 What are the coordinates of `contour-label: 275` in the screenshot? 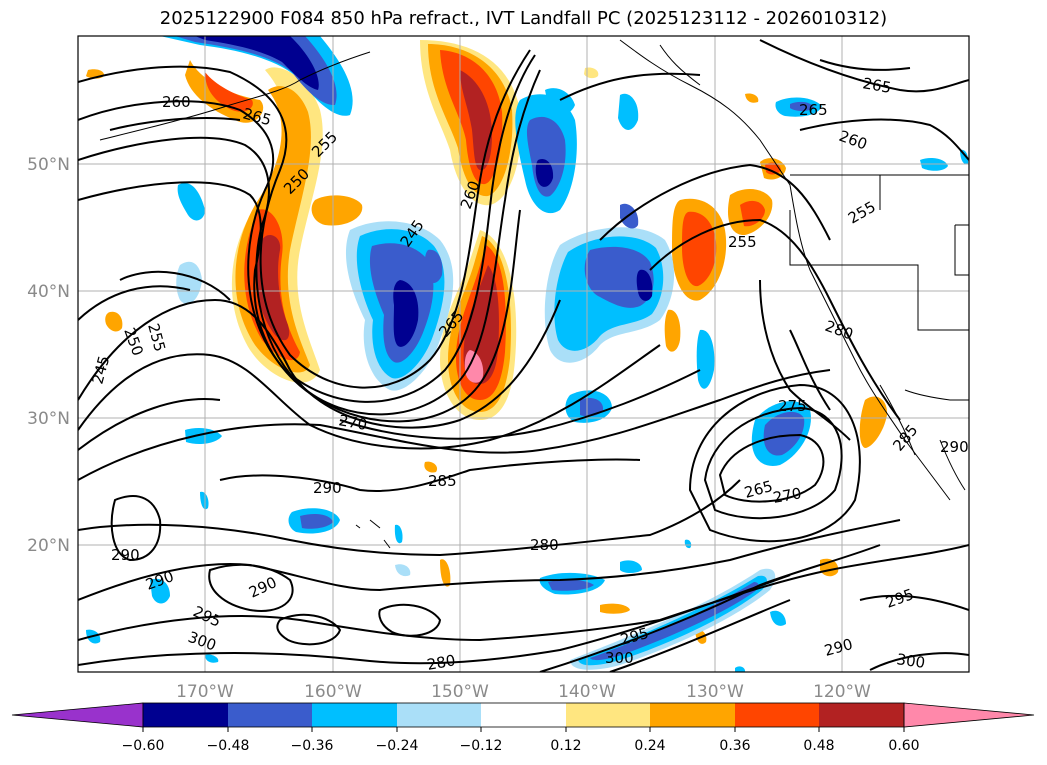 It's located at (792, 406).